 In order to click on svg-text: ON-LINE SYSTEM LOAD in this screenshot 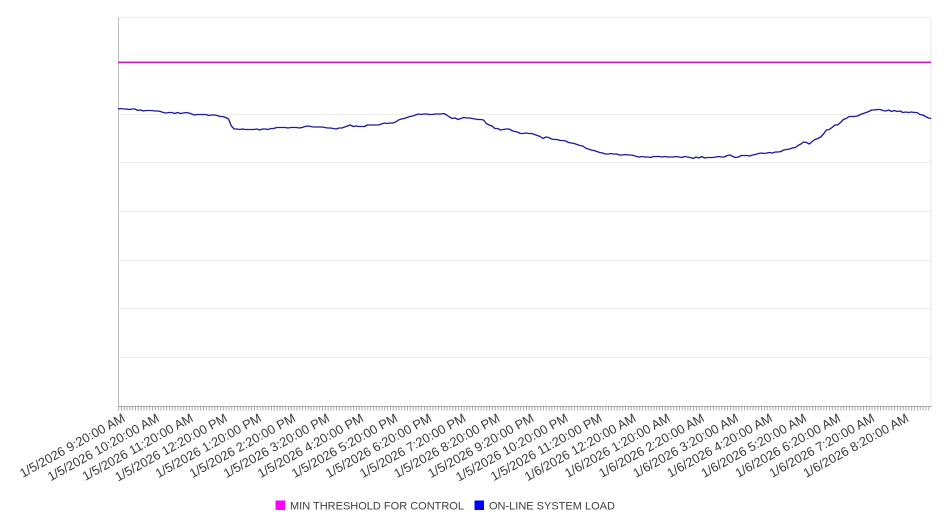, I will do `click(552, 506)`.